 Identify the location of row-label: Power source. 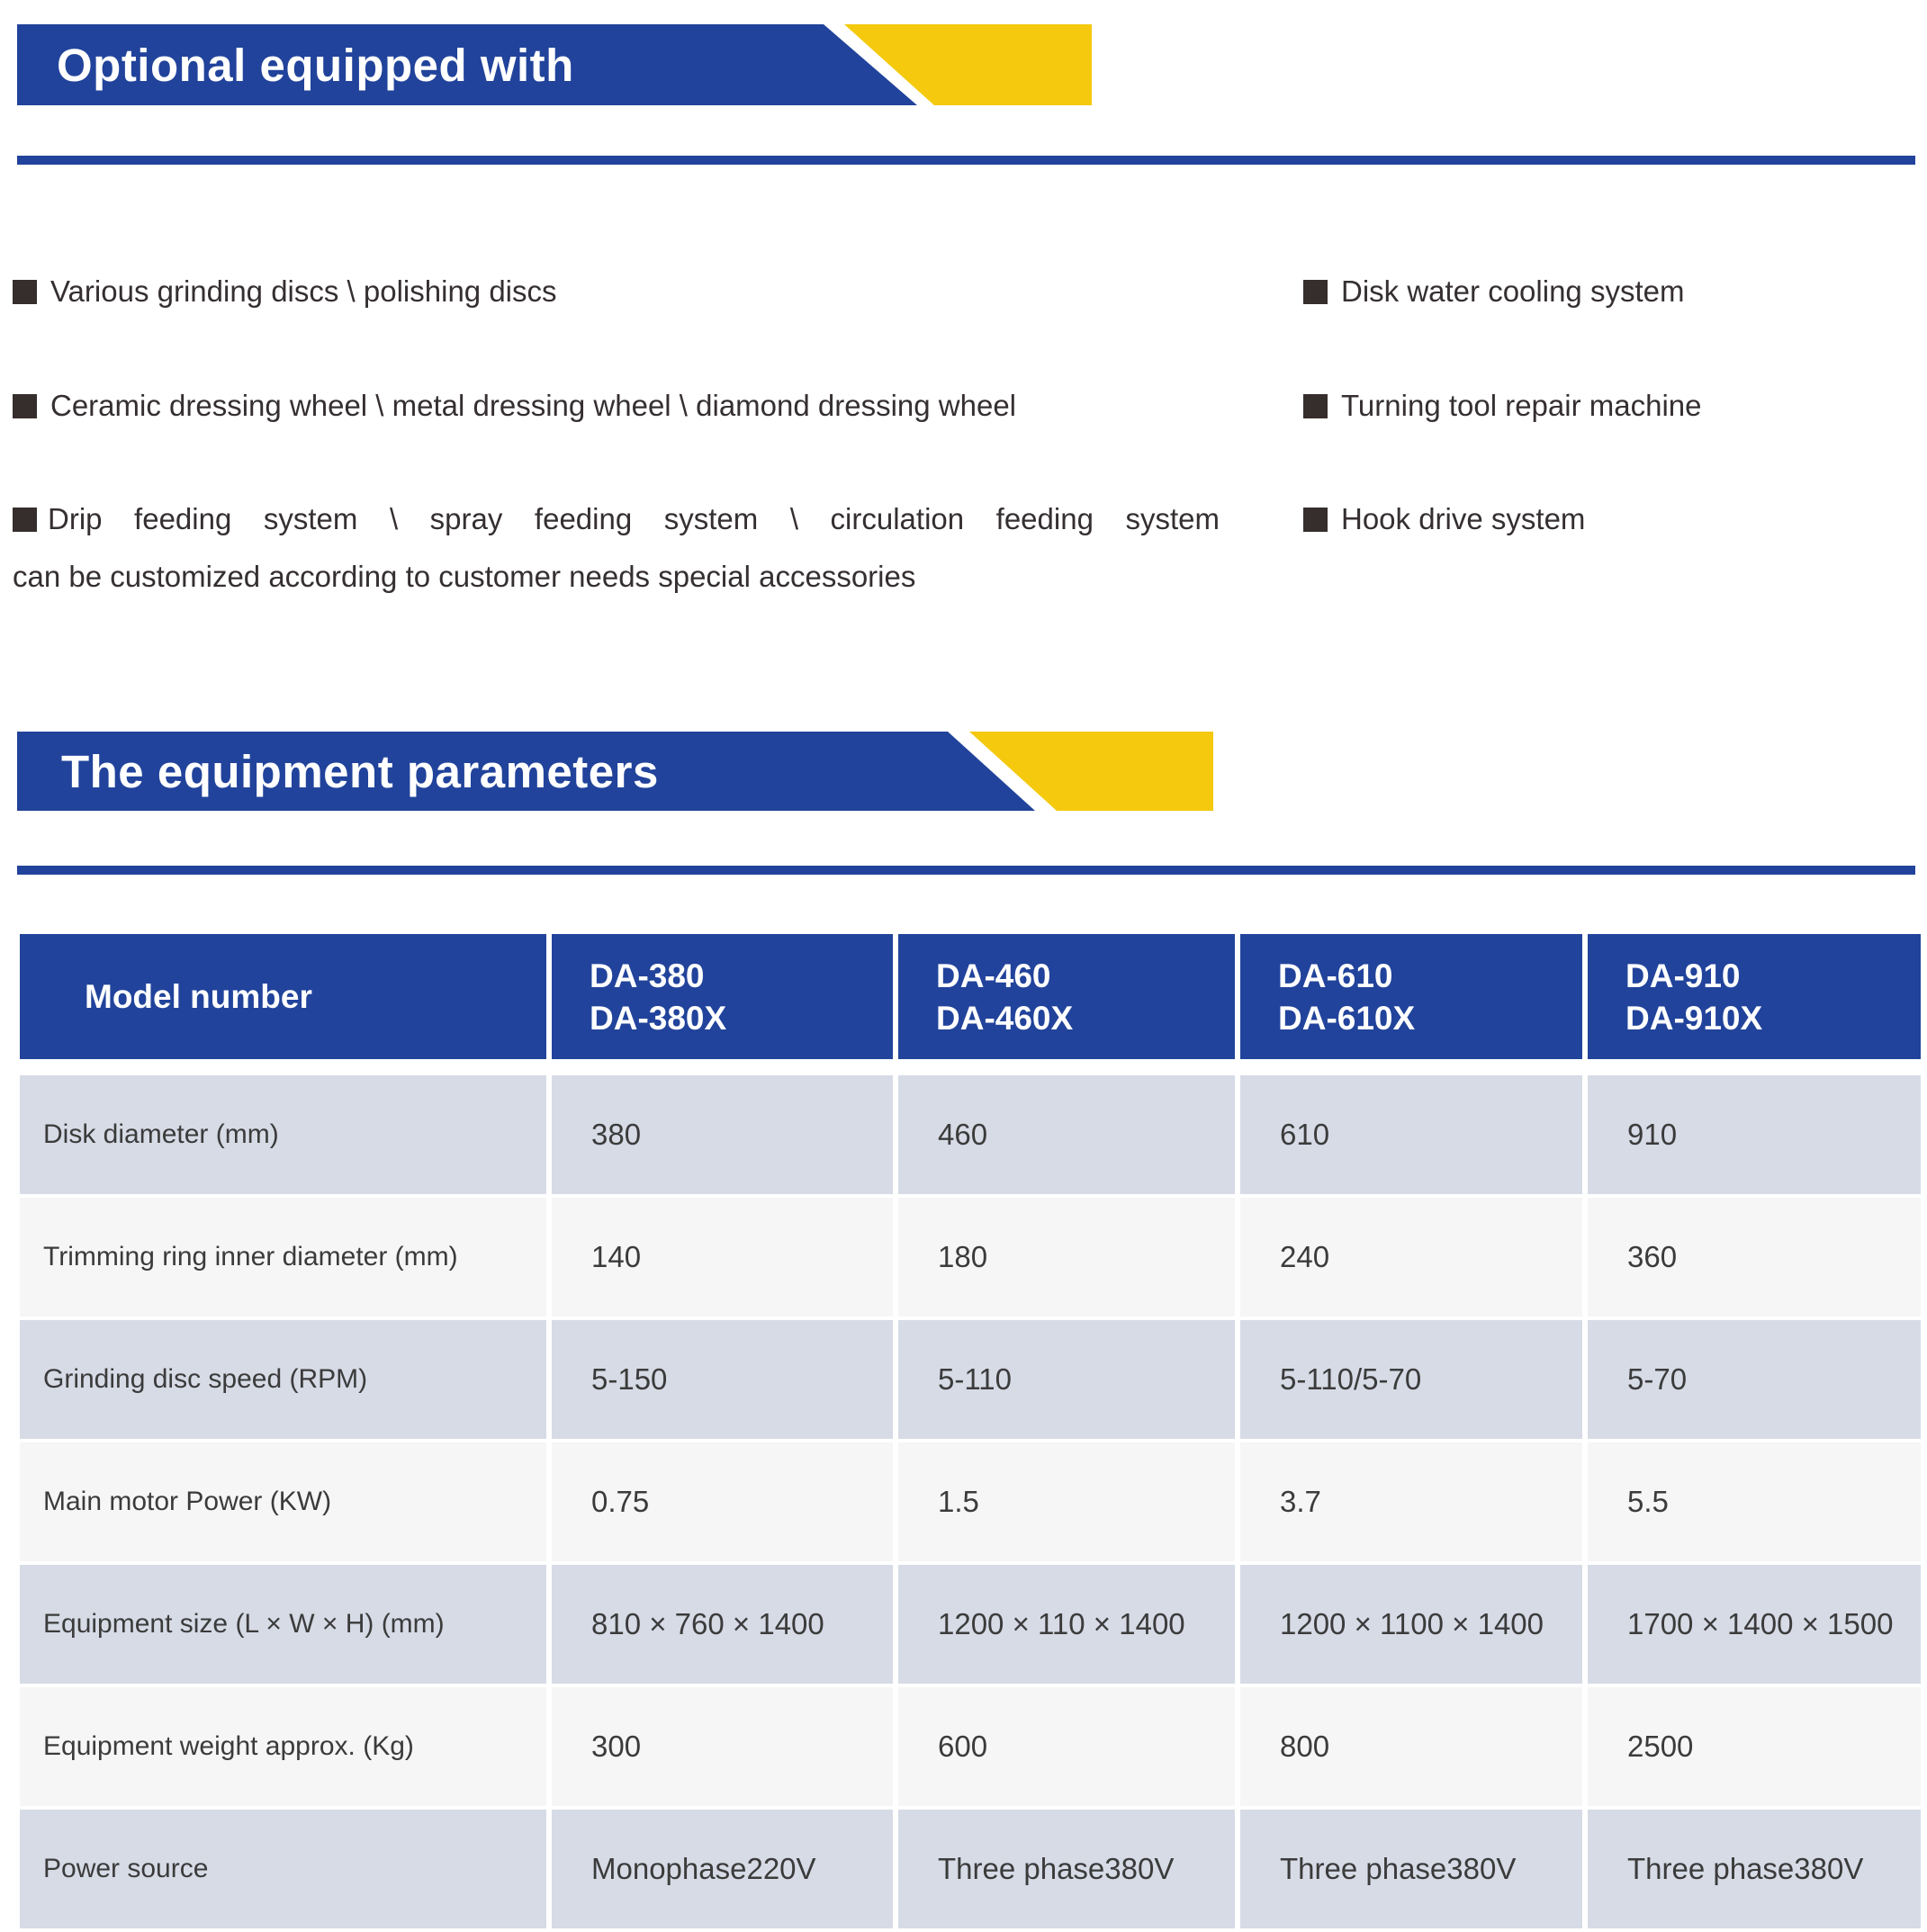
(283, 1869).